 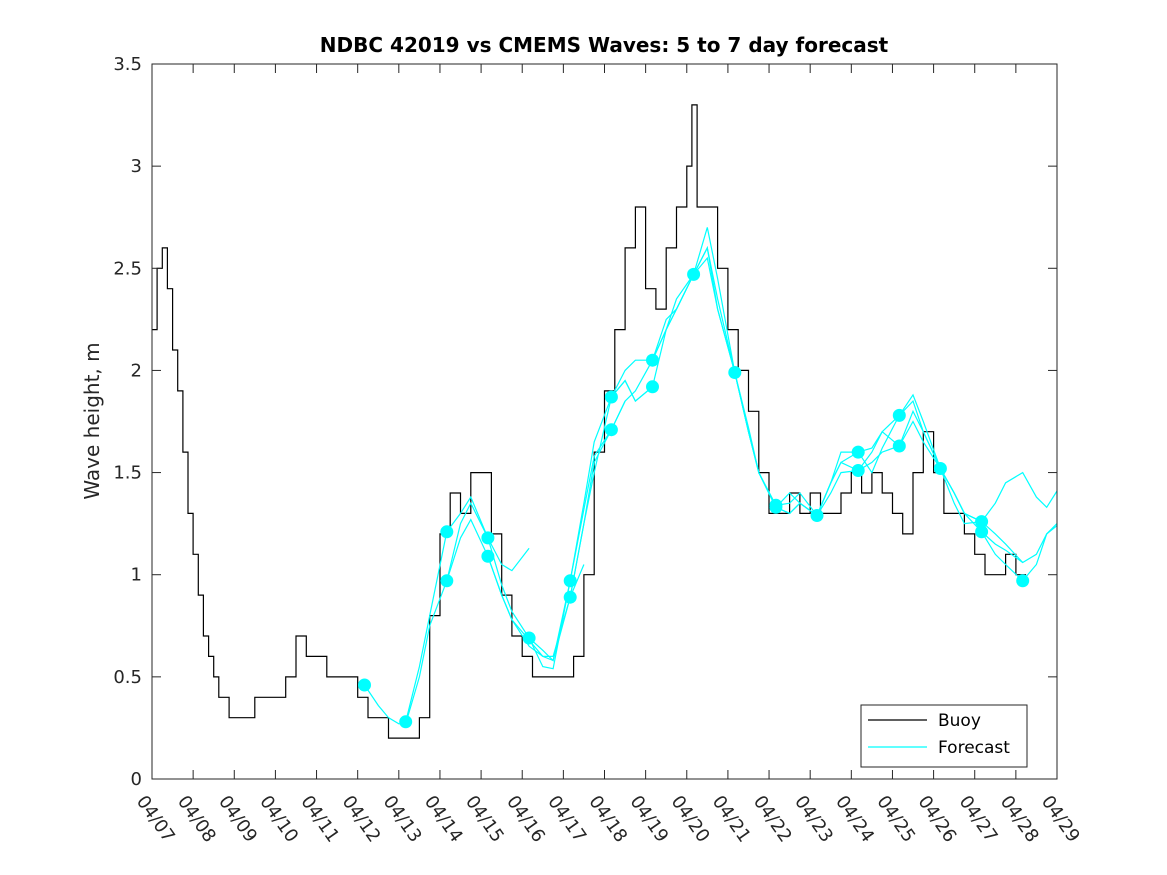 What do you see at coordinates (196, 819) in the screenshot?
I see `x-tick-label: 04/08` at bounding box center [196, 819].